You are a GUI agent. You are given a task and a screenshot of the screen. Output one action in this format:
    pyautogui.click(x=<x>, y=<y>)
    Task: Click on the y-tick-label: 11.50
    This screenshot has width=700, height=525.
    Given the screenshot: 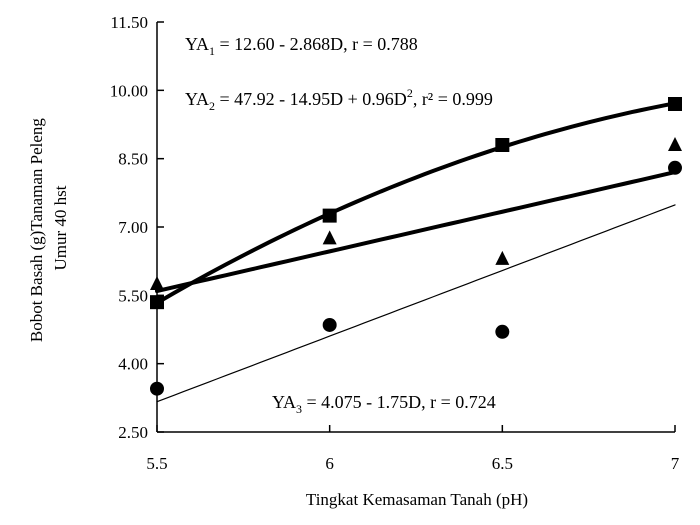 What is the action you would take?
    pyautogui.click(x=129, y=22)
    